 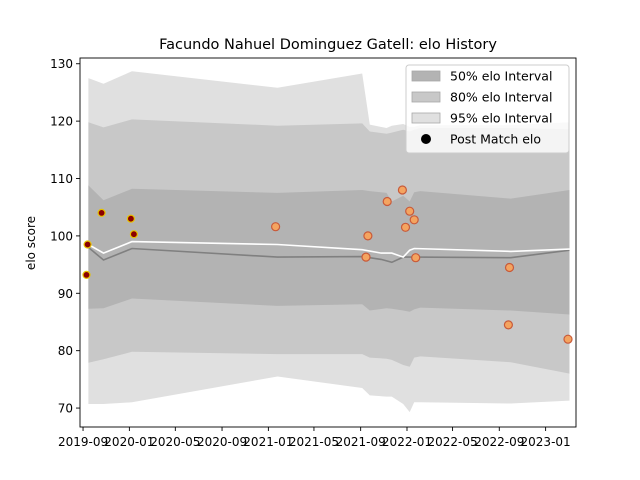 What do you see at coordinates (31, 243) in the screenshot?
I see `y-axis-label: elo score` at bounding box center [31, 243].